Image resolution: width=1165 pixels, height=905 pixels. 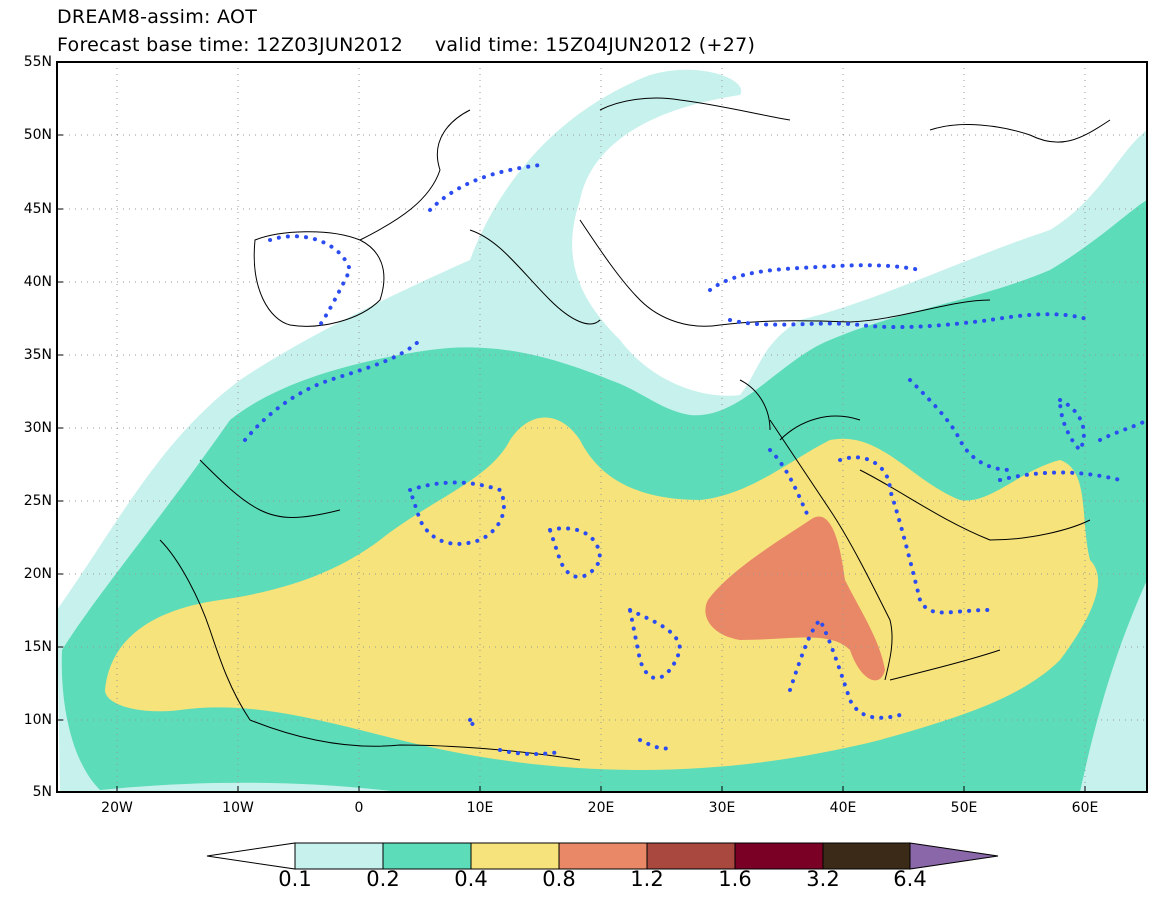 I want to click on lat-label-45n: 45N, so click(x=37, y=209).